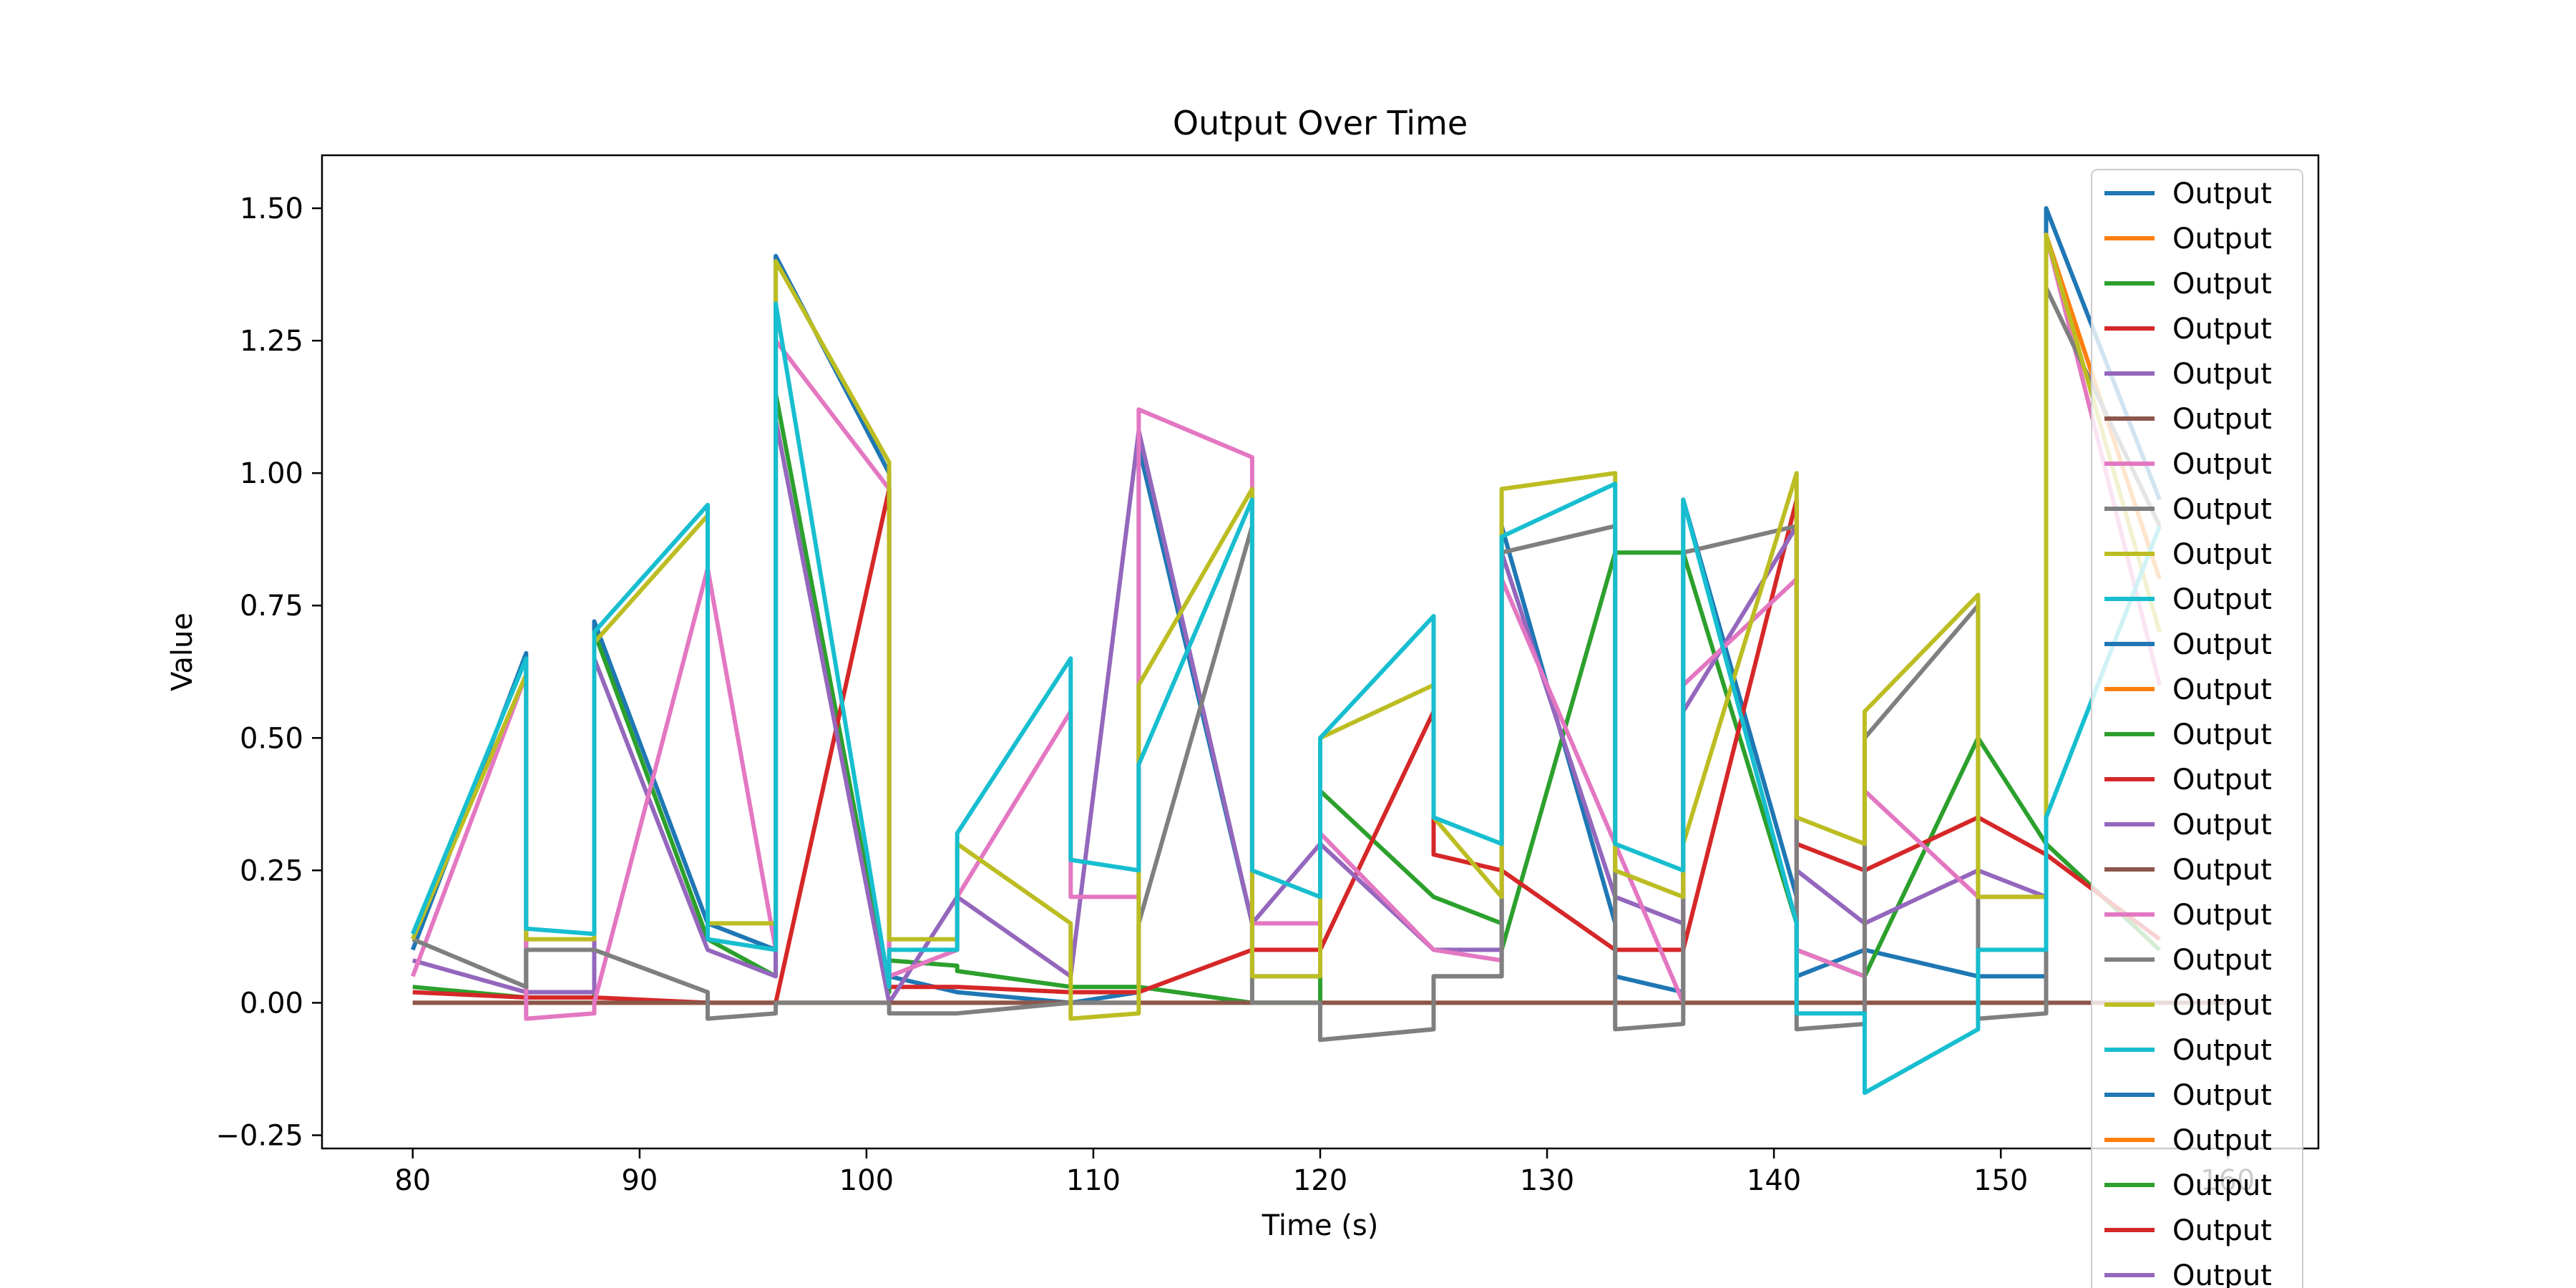 The width and height of the screenshot is (2576, 1288). Describe the element at coordinates (271, 738) in the screenshot. I see `y-tick-label: 0.50` at that location.